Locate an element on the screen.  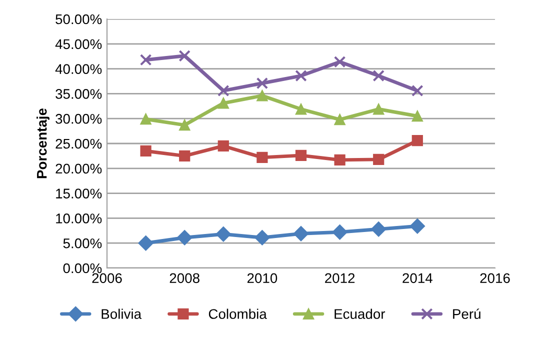
y-tick-label: 25.00% is located at coordinates (79, 143).